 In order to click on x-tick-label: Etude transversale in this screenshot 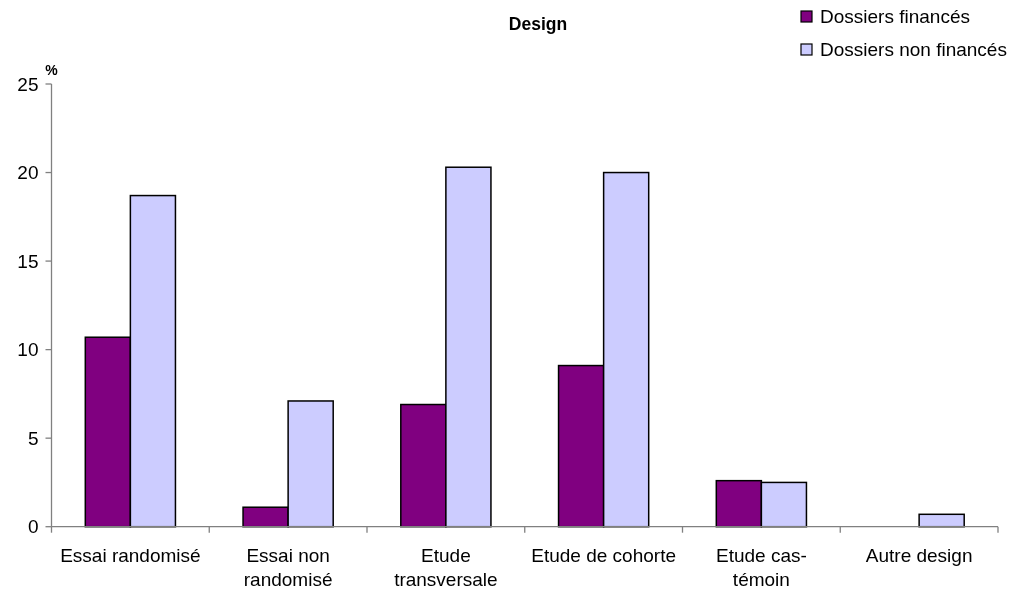, I will do `click(446, 567)`.